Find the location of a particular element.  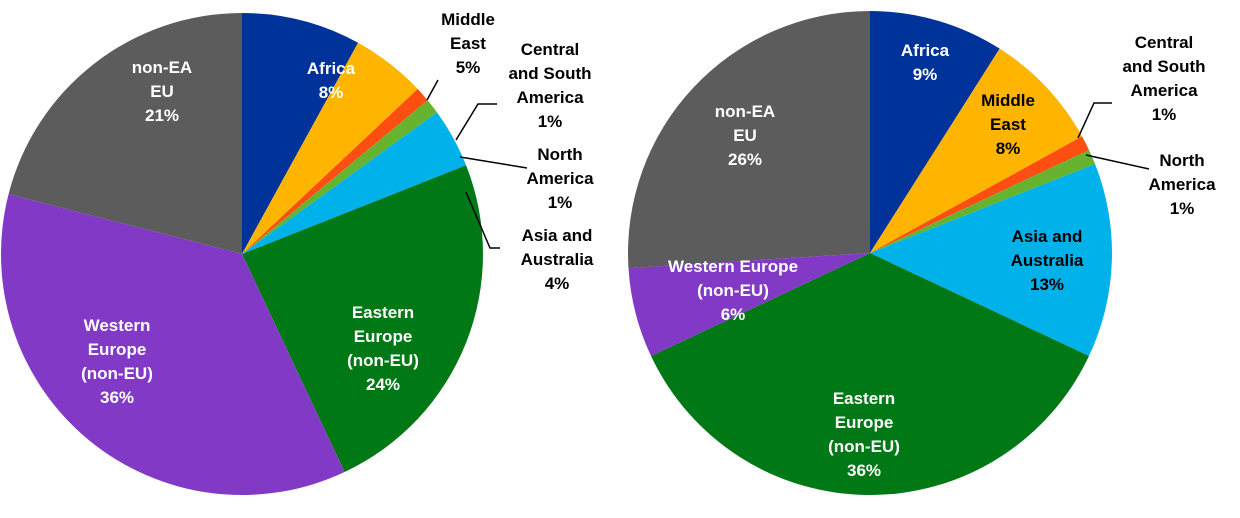

pie-slice-eastern-europe-non-eu is located at coordinates (363, 319).